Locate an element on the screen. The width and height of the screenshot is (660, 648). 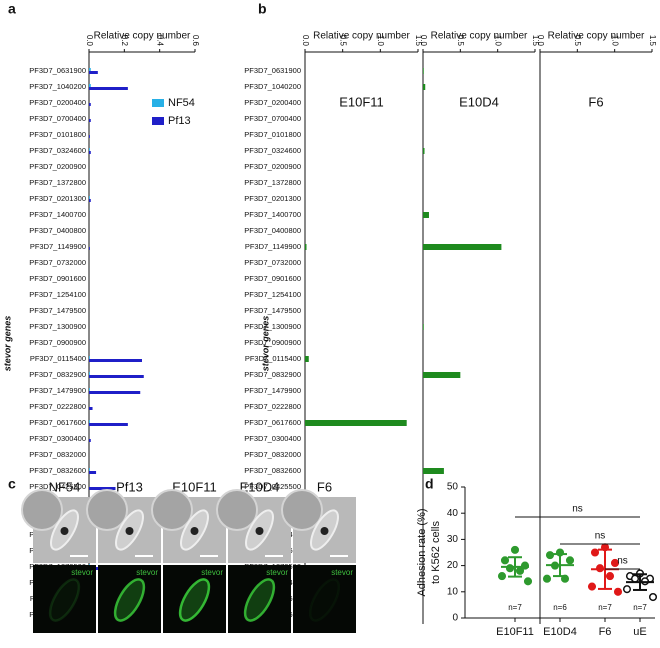
gene-label: PF3D7_1254100 is located at coordinates (57, 294).